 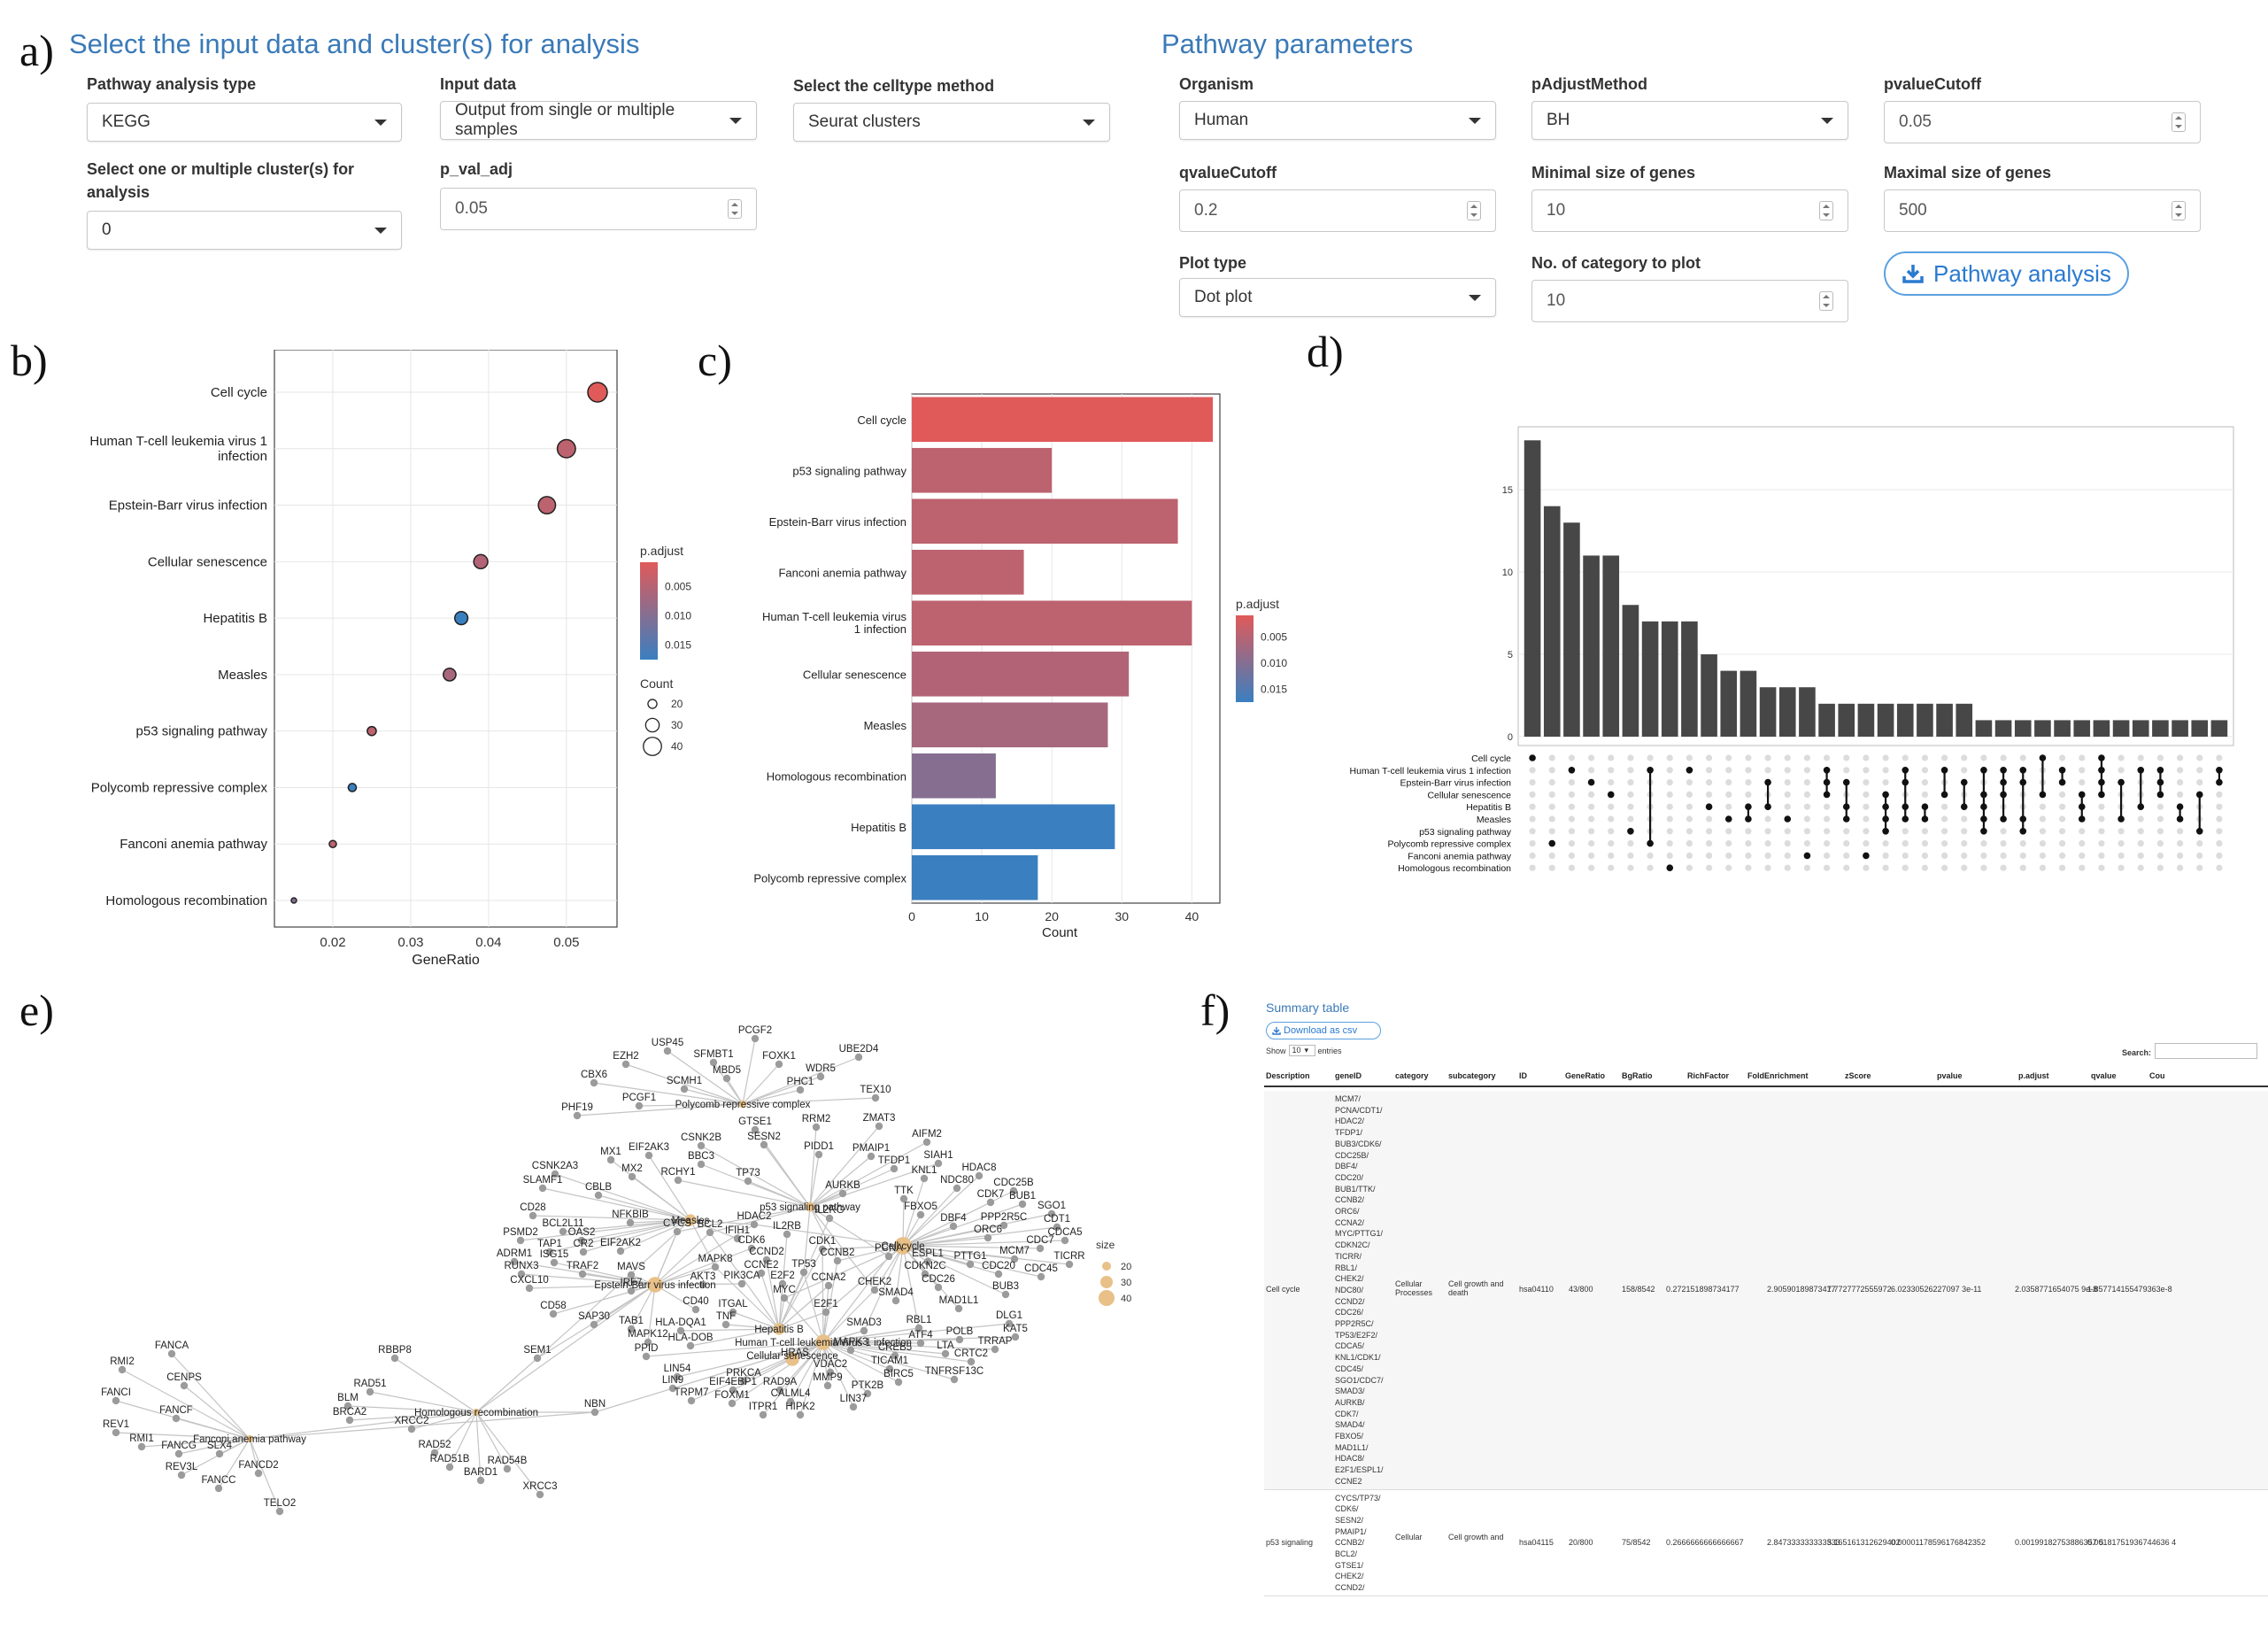 What do you see at coordinates (1858, 1075) in the screenshot?
I see `column-header: zScore` at bounding box center [1858, 1075].